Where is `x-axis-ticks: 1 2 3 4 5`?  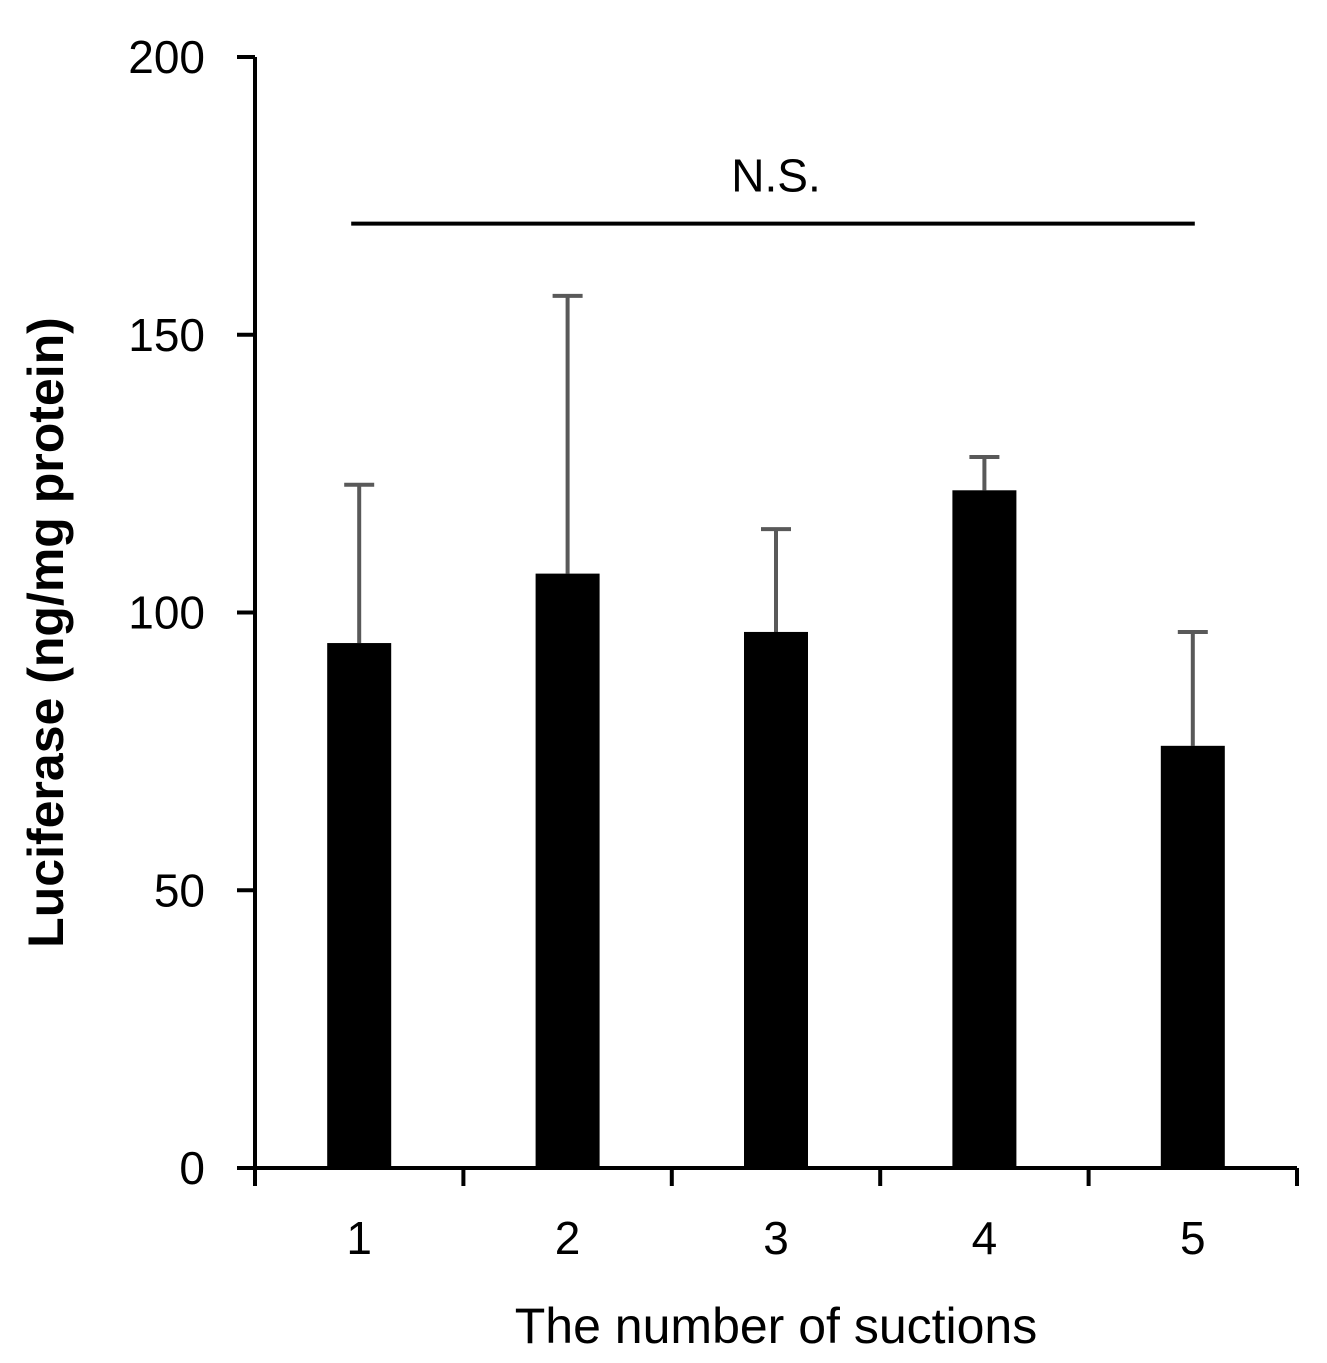 x-axis-ticks: 1 2 3 4 5 is located at coordinates (776, 1216).